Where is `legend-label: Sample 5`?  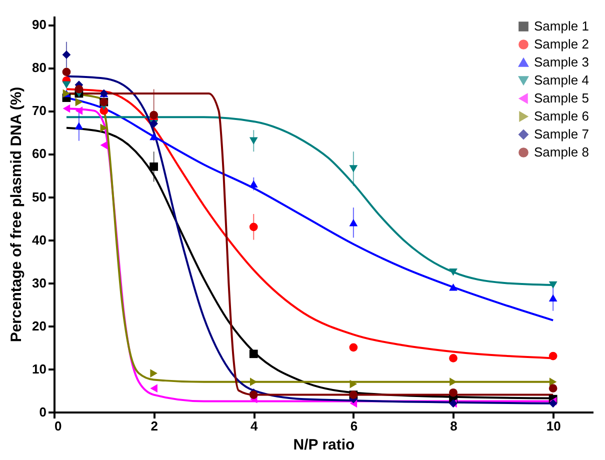
legend-label: Sample 5 is located at coordinates (561, 98).